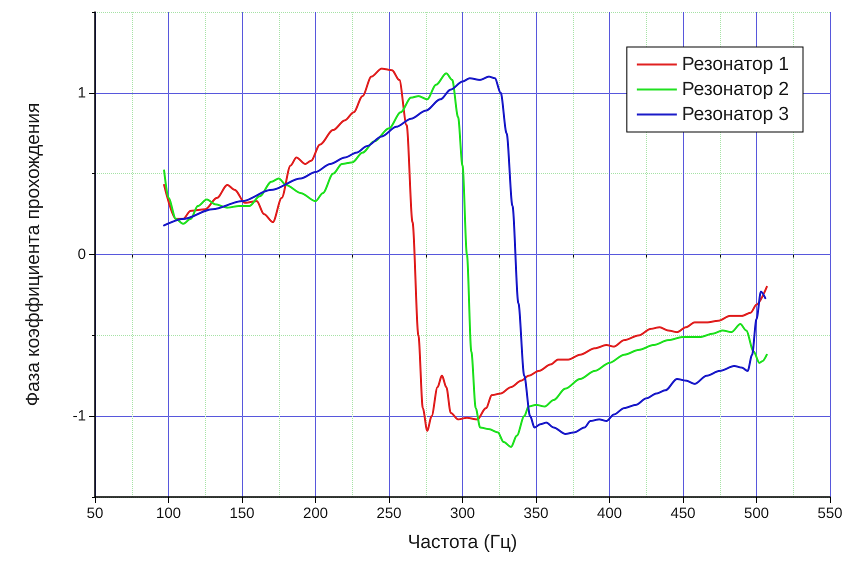  I want to click on x-tick-label: 250, so click(389, 513).